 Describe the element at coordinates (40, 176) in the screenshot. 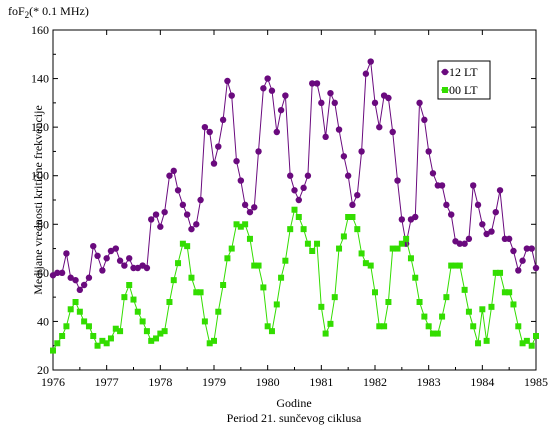

I see `y-tick-label: 100` at that location.